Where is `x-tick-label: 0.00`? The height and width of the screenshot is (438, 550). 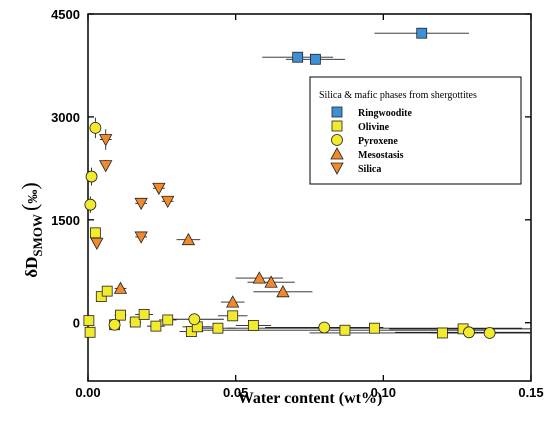
x-tick-label: 0.00 is located at coordinates (87, 392).